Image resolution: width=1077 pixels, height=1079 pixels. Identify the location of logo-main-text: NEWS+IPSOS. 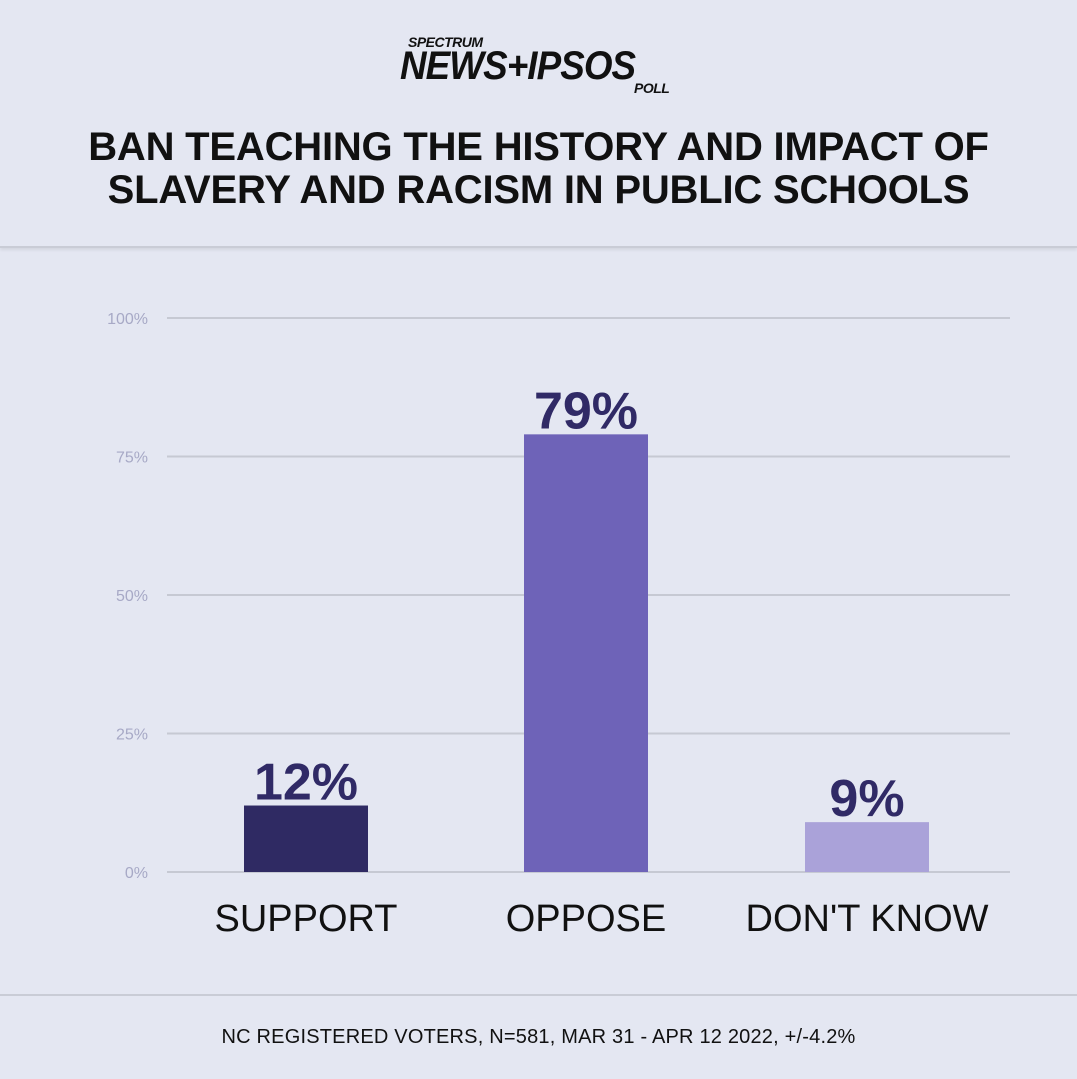
(518, 66).